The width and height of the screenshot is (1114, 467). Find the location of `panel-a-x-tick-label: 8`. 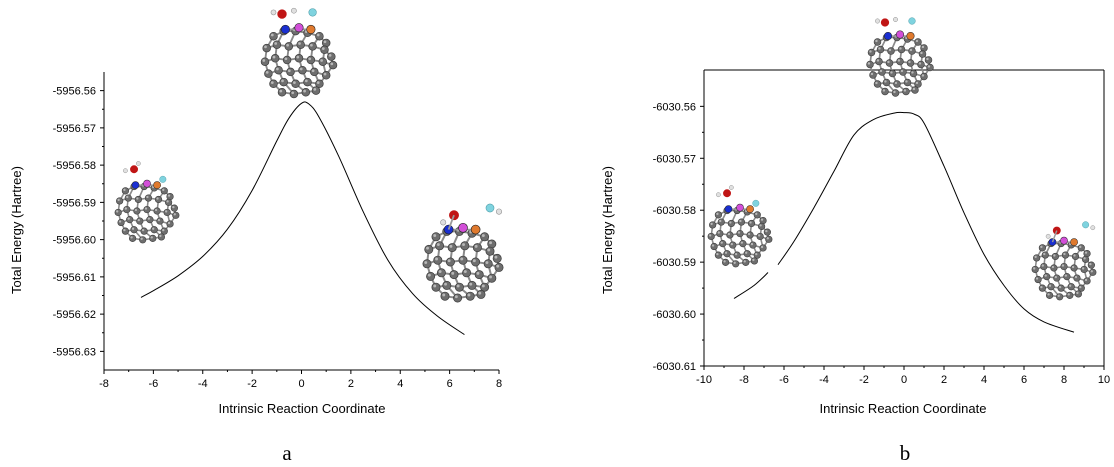

panel-a-x-tick-label: 8 is located at coordinates (499, 384).